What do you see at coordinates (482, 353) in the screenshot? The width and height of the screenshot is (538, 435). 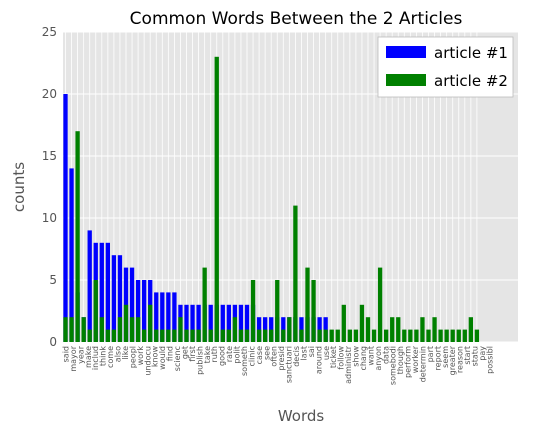 I see `x-tick-label: pay` at bounding box center [482, 353].